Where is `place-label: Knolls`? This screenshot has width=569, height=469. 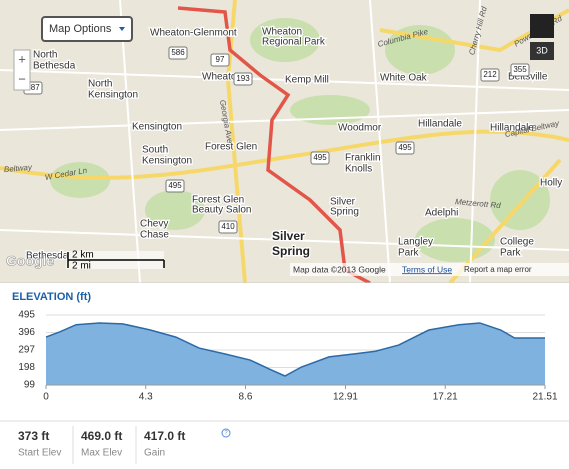
place-label: Knolls is located at coordinates (358, 169).